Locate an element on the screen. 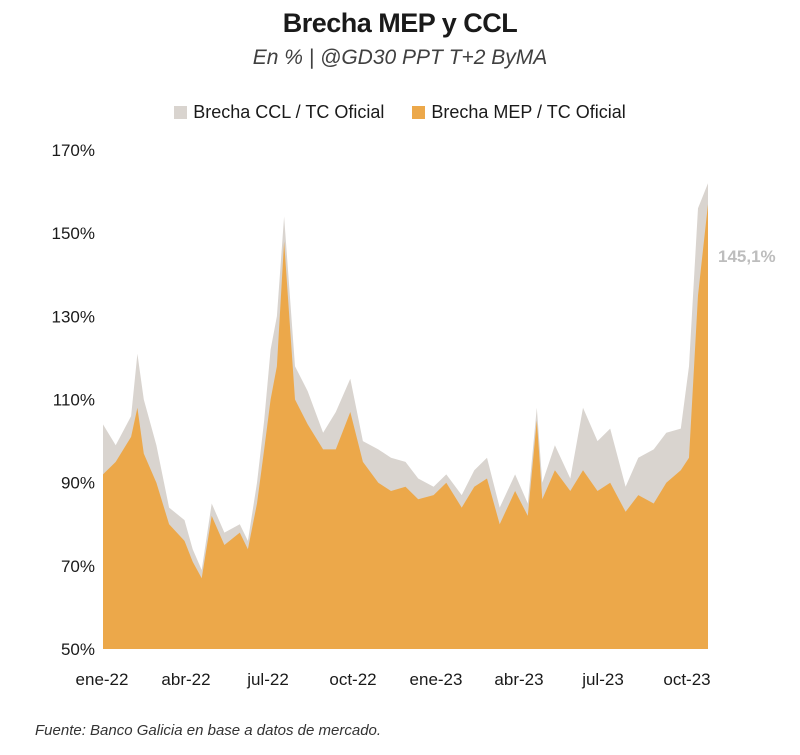 This screenshot has height=755, width=800. x-tick-label: ene-22 is located at coordinates (102, 679).